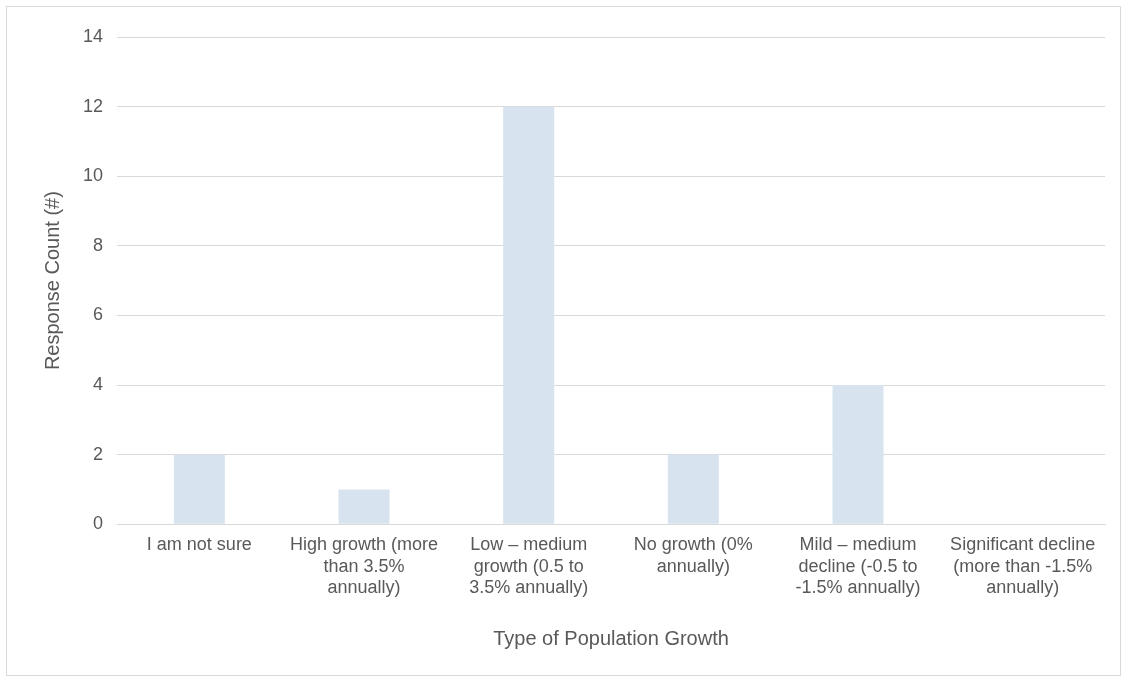  Describe the element at coordinates (98, 453) in the screenshot. I see `y-tick-label: 2` at that location.